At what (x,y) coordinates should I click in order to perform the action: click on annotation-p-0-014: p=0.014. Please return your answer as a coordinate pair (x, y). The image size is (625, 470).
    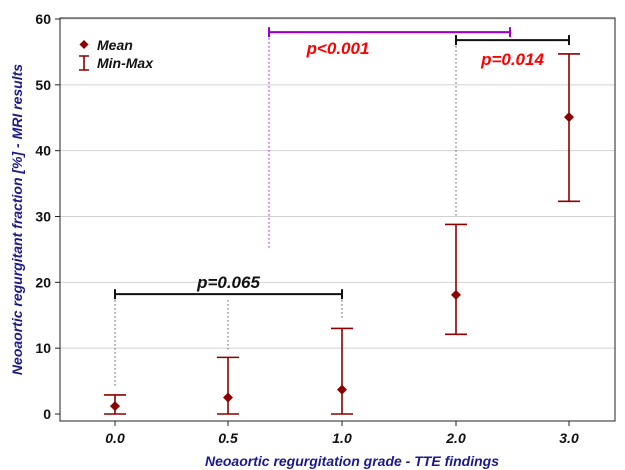
    Looking at the image, I should click on (512, 126).